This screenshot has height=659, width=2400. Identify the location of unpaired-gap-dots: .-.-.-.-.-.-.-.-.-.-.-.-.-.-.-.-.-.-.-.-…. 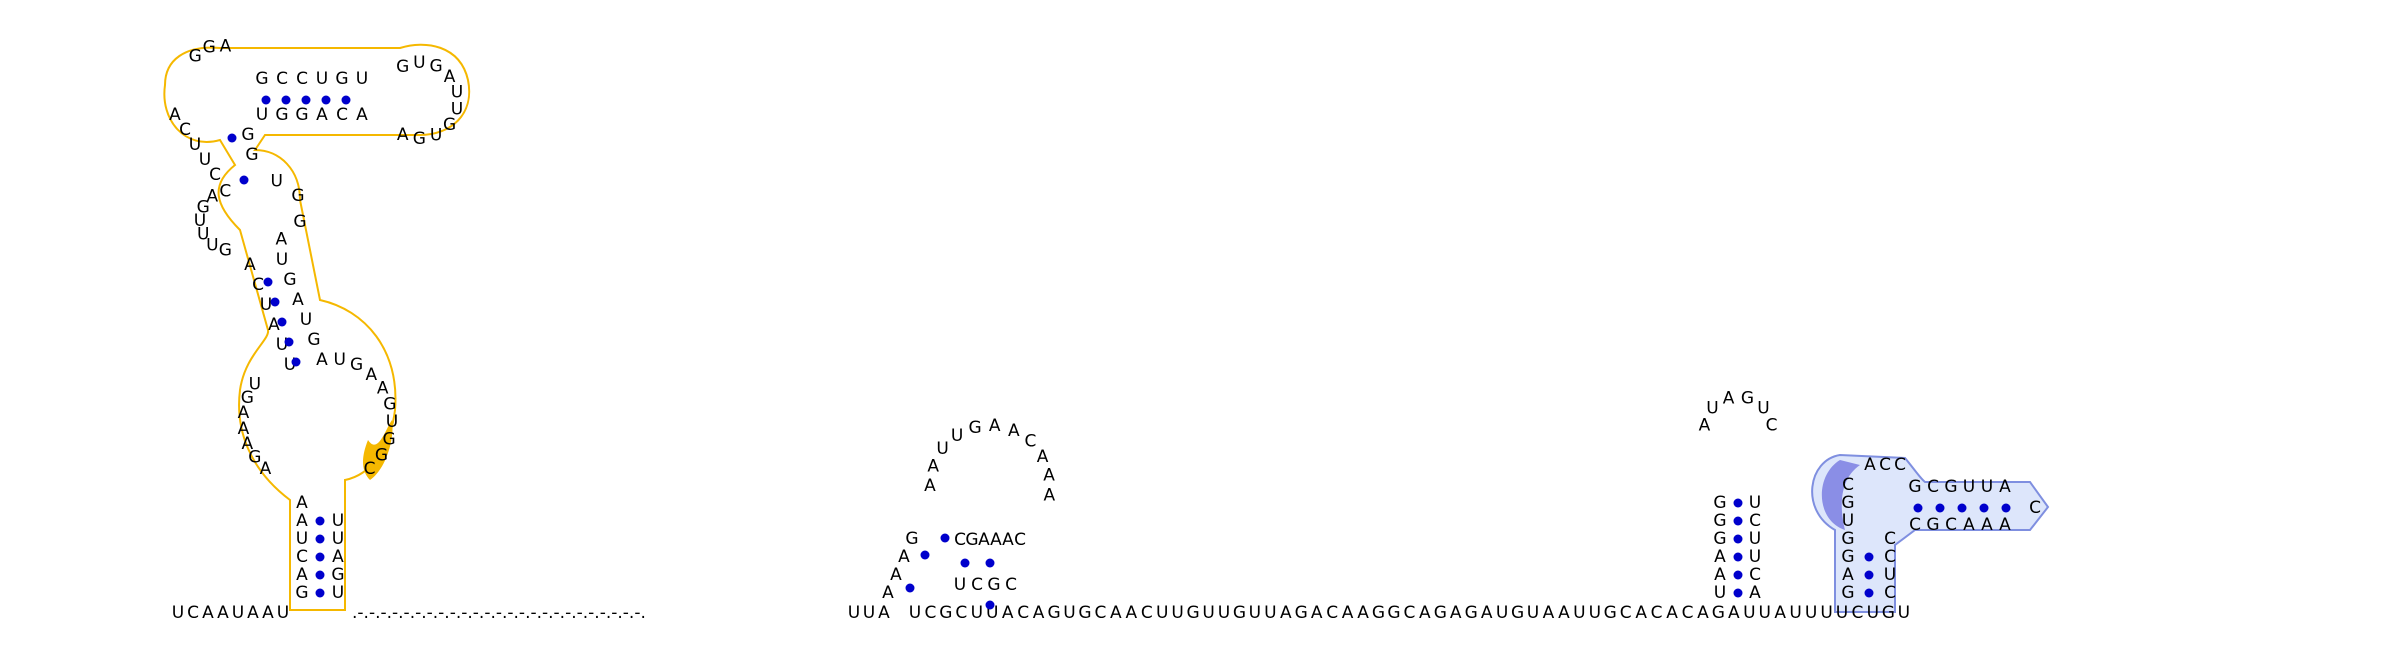
(499, 613).